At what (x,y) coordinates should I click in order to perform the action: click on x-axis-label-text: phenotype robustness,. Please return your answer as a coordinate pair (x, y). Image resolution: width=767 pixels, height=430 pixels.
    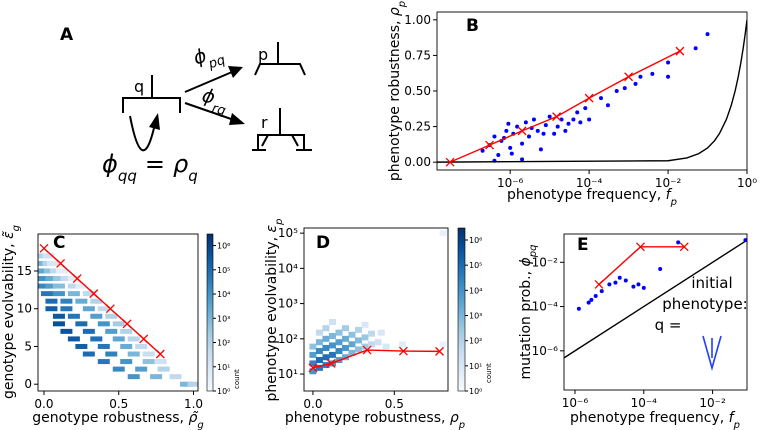
    Looking at the image, I should click on (367, 418).